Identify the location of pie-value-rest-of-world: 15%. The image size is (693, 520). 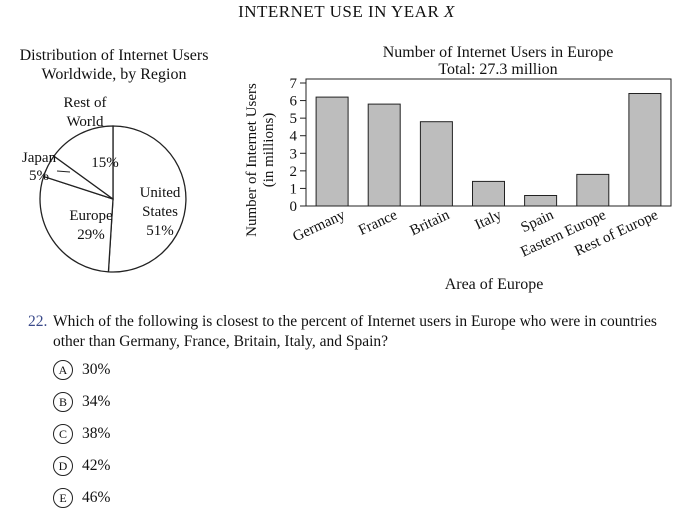
(105, 163).